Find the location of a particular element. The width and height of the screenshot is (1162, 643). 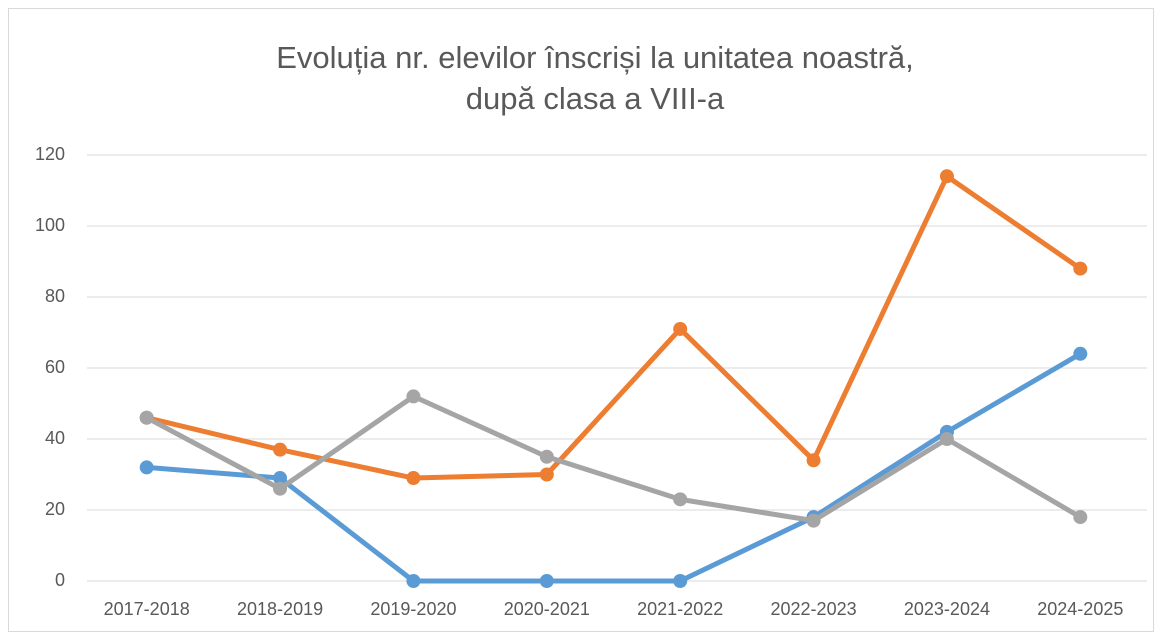

x-tick-label: 2018-2019 is located at coordinates (280, 609).